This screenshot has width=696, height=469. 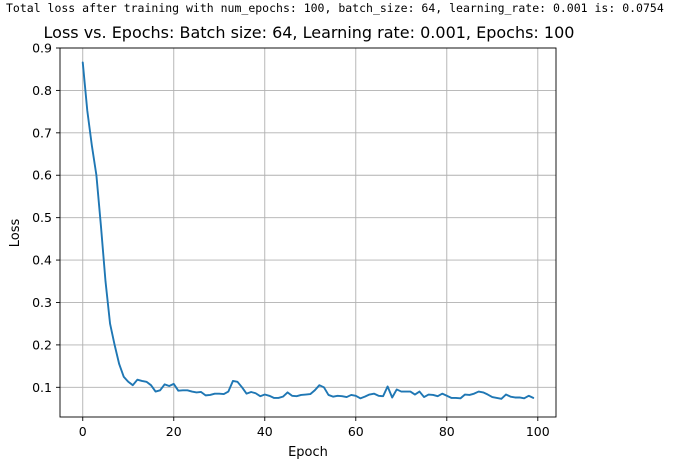 What do you see at coordinates (42, 48) in the screenshot?
I see `y-tick-label: 0.9` at bounding box center [42, 48].